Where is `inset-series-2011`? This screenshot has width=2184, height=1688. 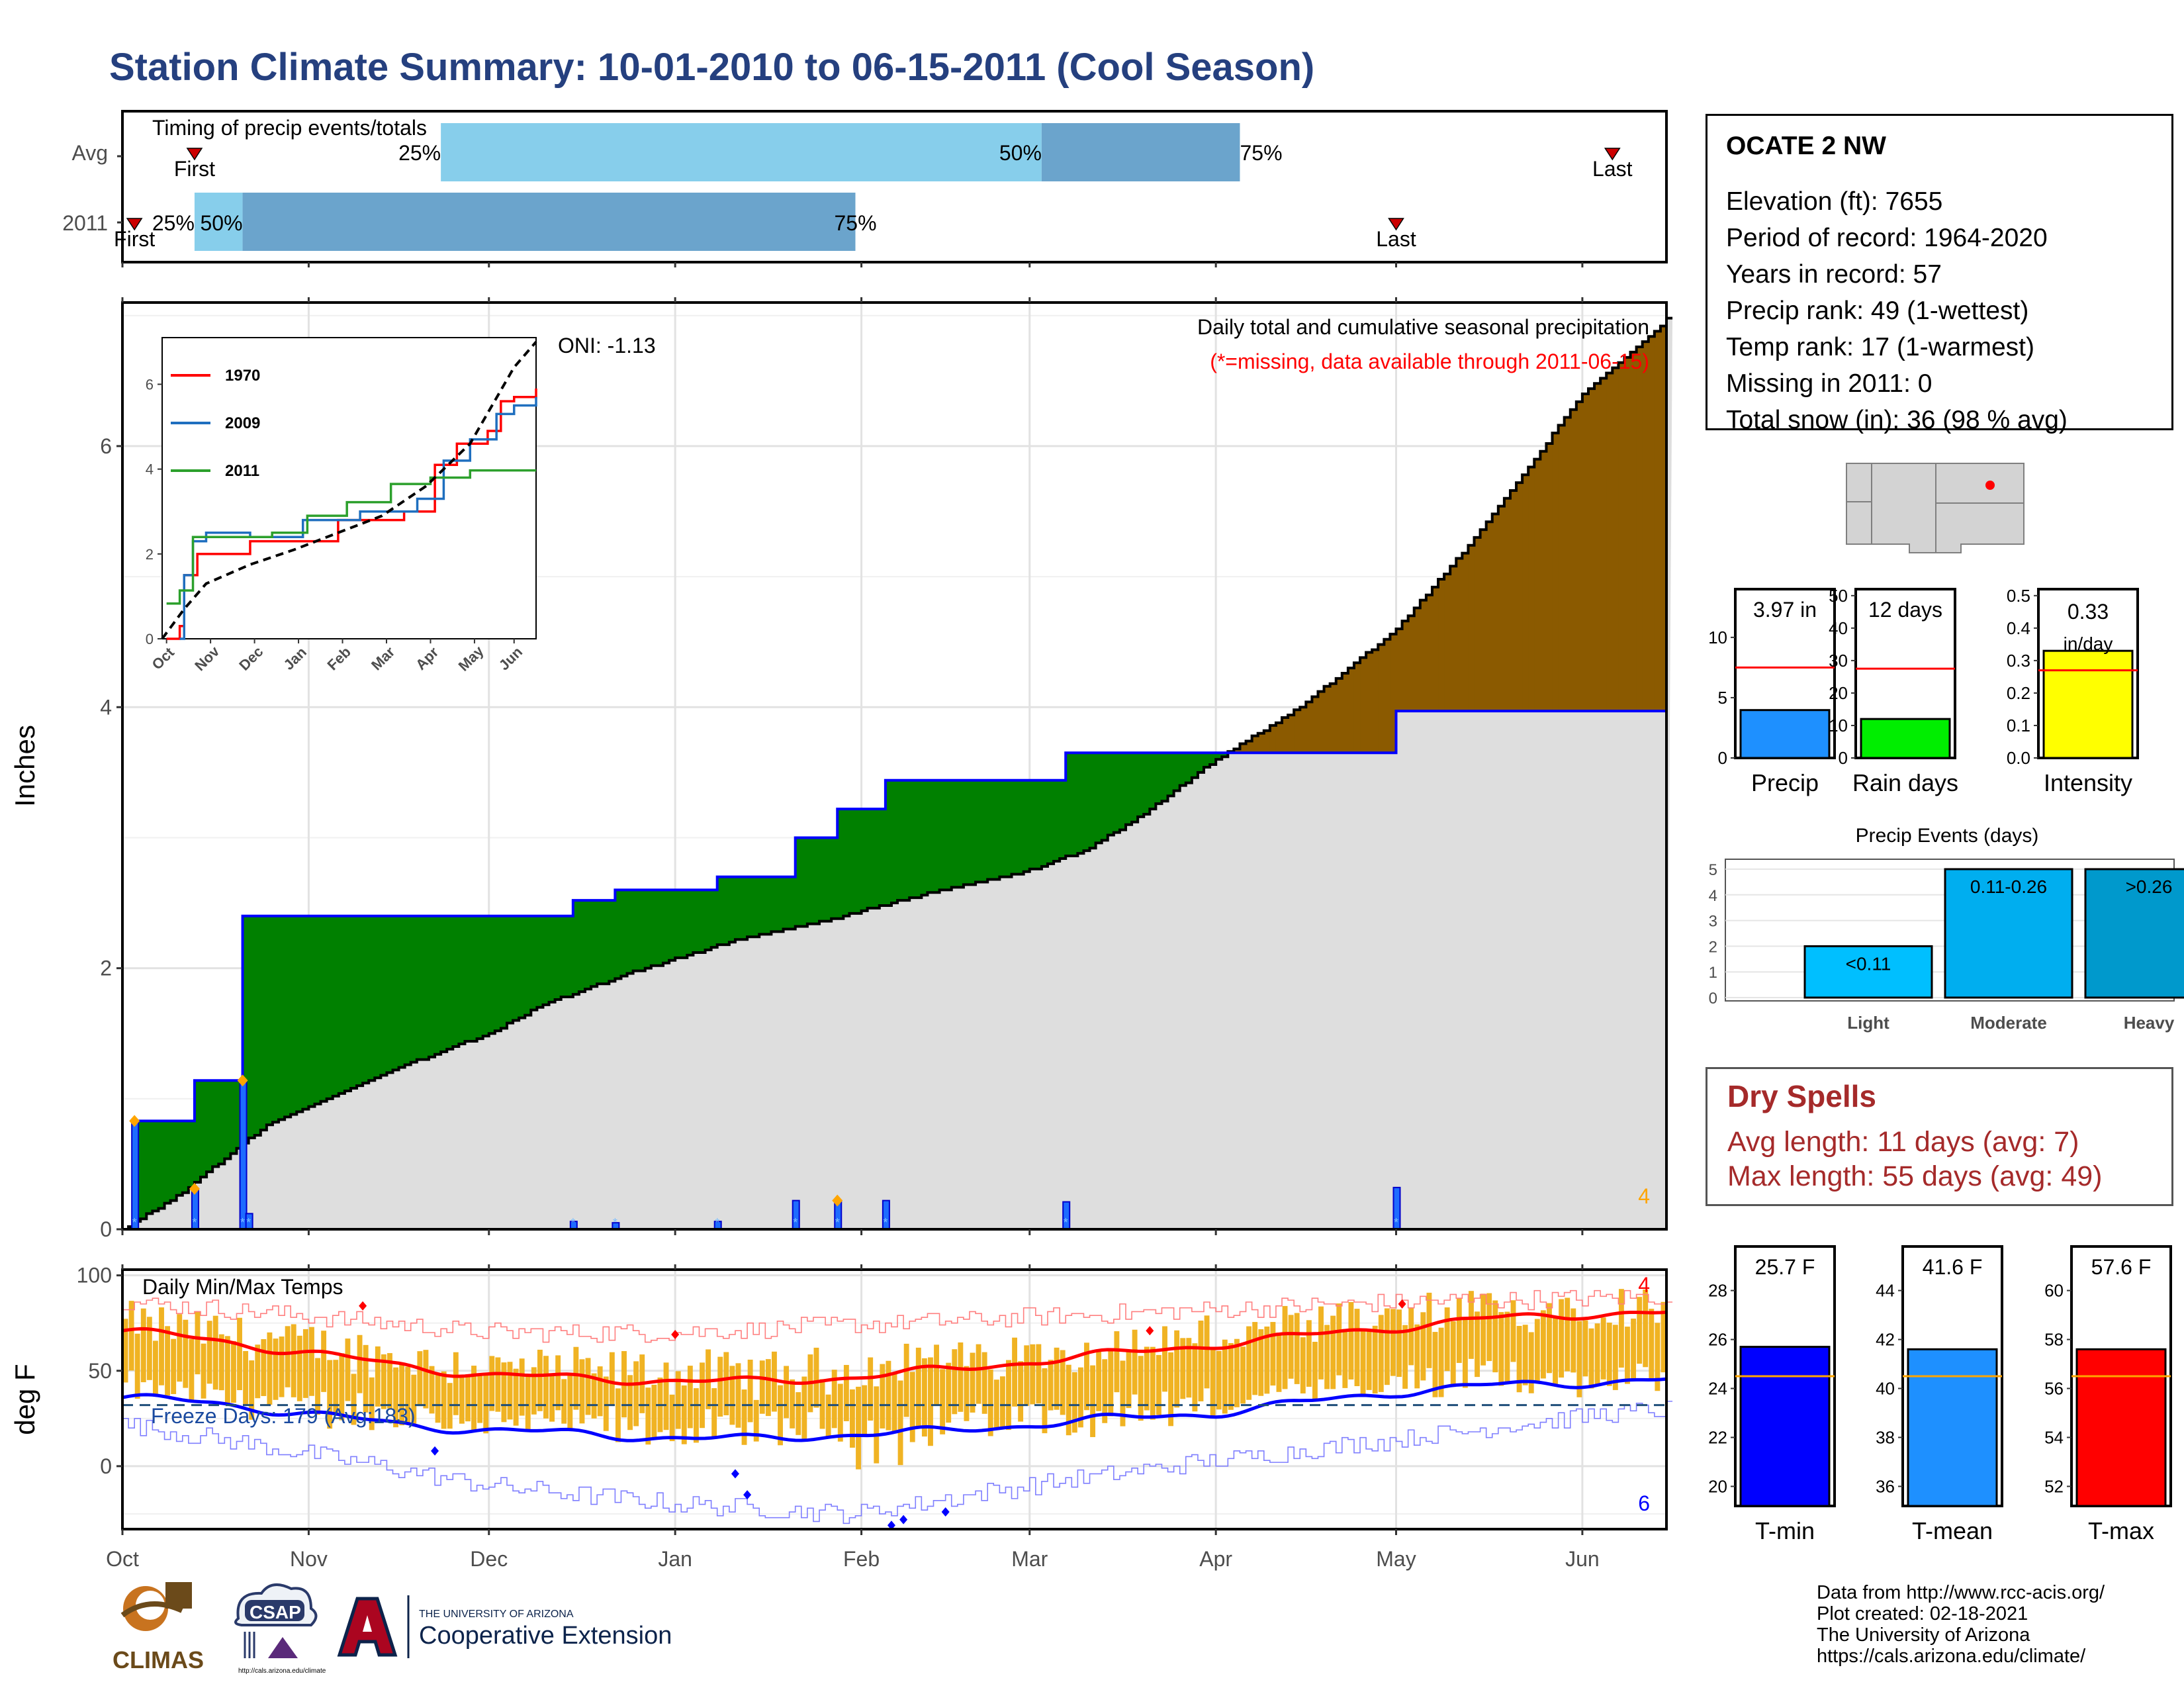
inset-series-2011 is located at coordinates (351, 537).